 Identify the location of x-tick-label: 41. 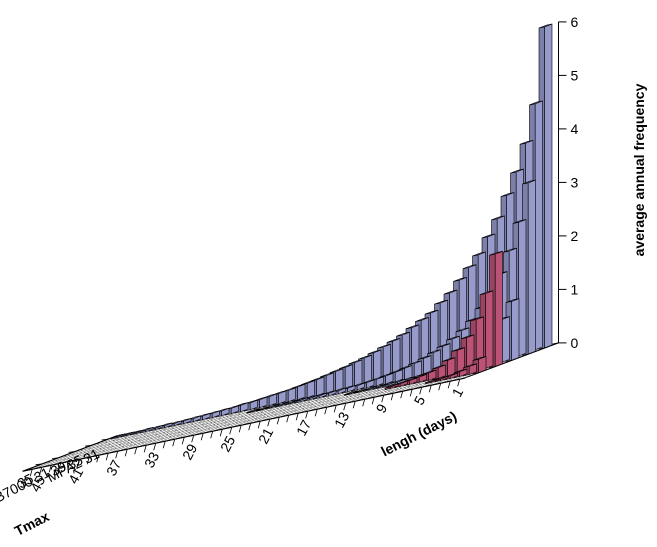
(76, 475).